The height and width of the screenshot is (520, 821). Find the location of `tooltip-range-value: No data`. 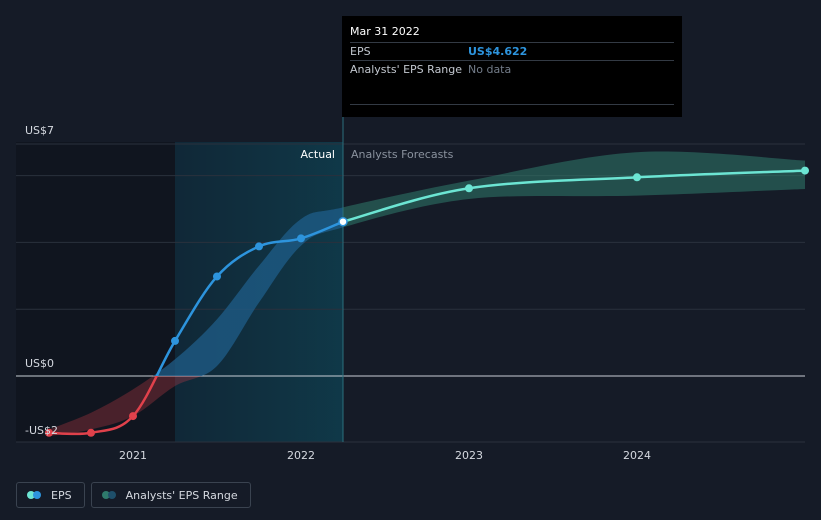

tooltip-range-value: No data is located at coordinates (490, 69).